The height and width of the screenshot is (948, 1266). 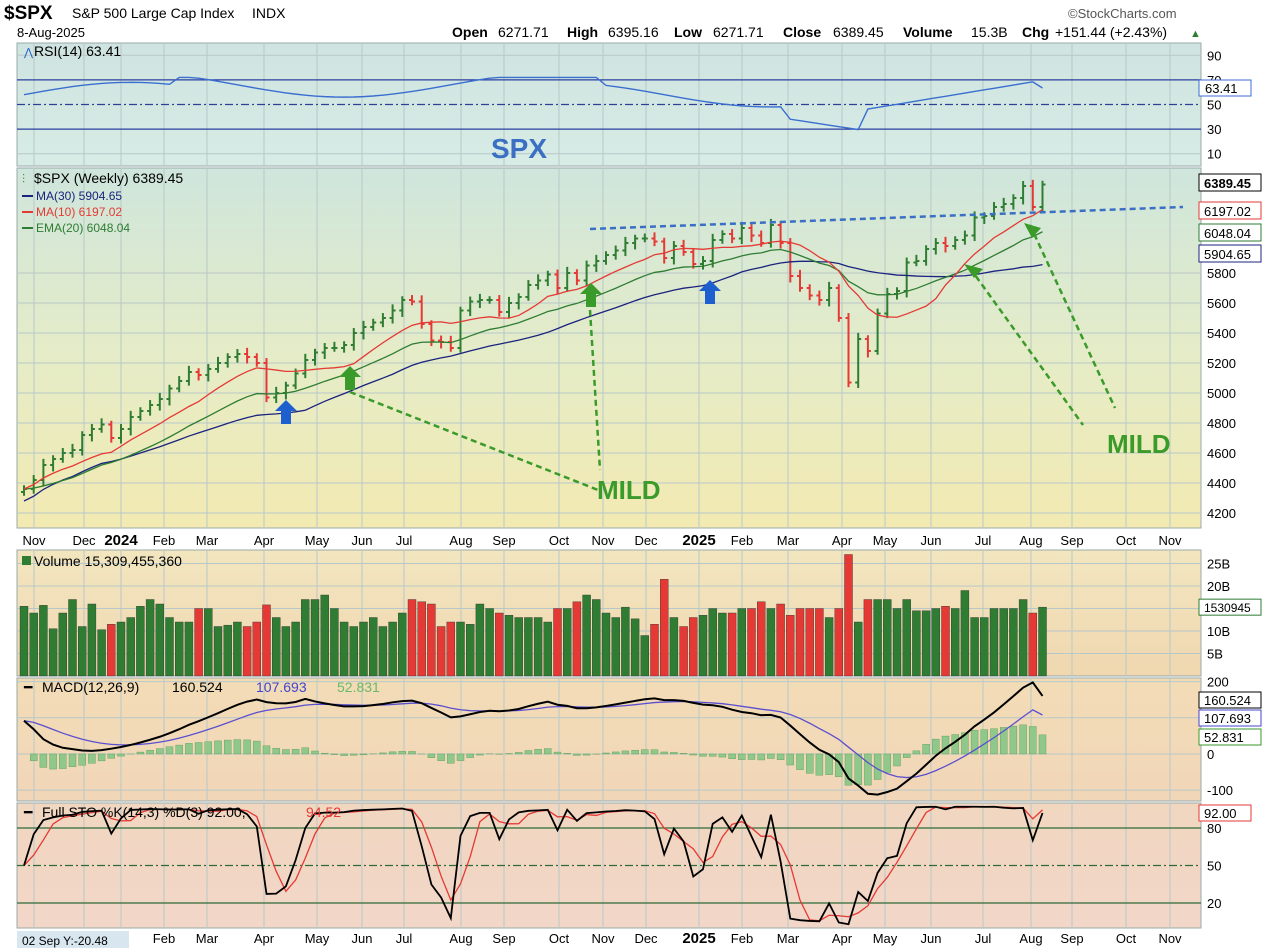 I want to click on month-tick-label: 2024, so click(x=121, y=540).